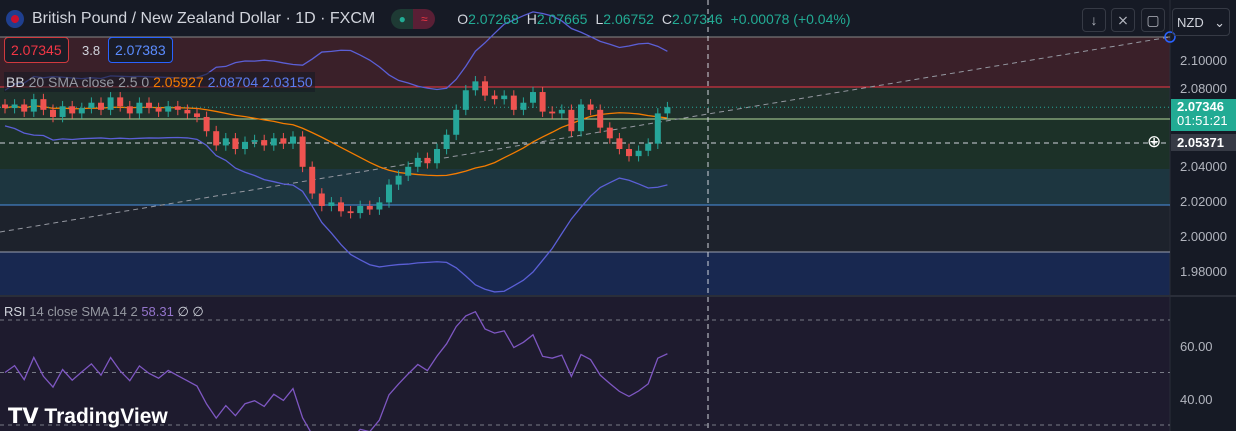 This screenshot has width=1236, height=431. Describe the element at coordinates (1203, 60) in the screenshot. I see `price-tick: 2.10000` at that location.